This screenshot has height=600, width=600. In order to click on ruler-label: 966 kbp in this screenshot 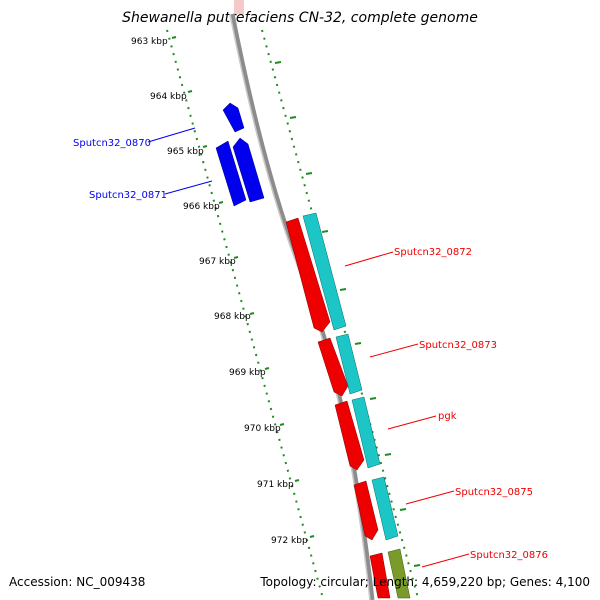, I will do `click(201, 207)`.